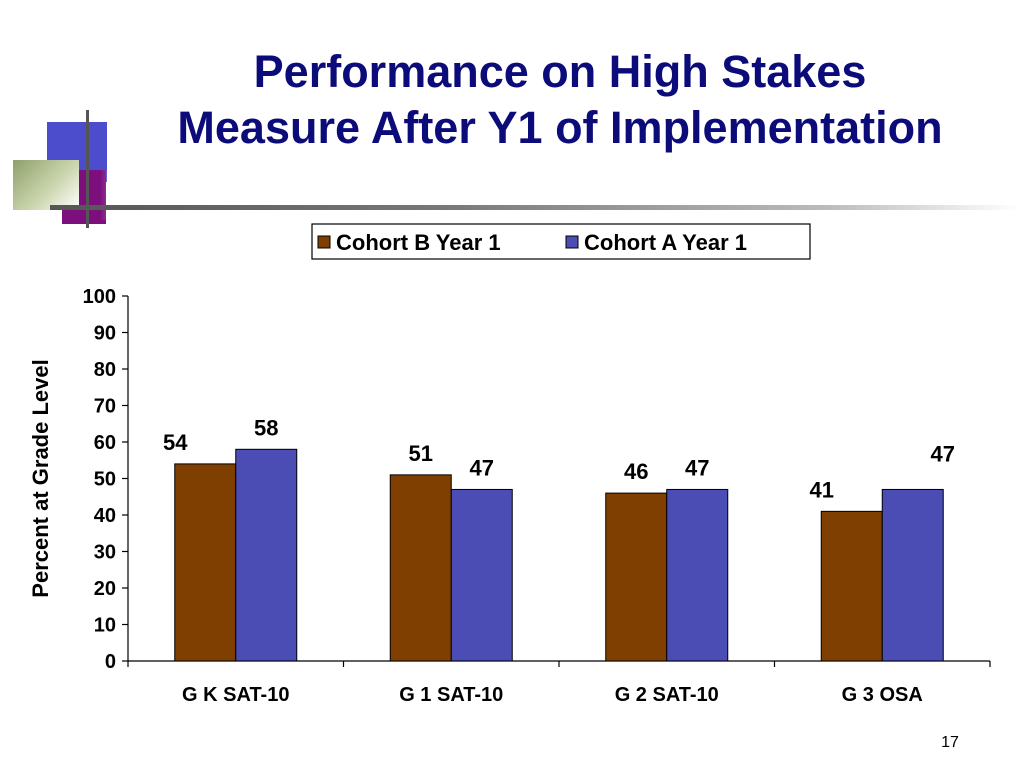 The height and width of the screenshot is (768, 1024). I want to click on y-tick-label: 30, so click(105, 553).